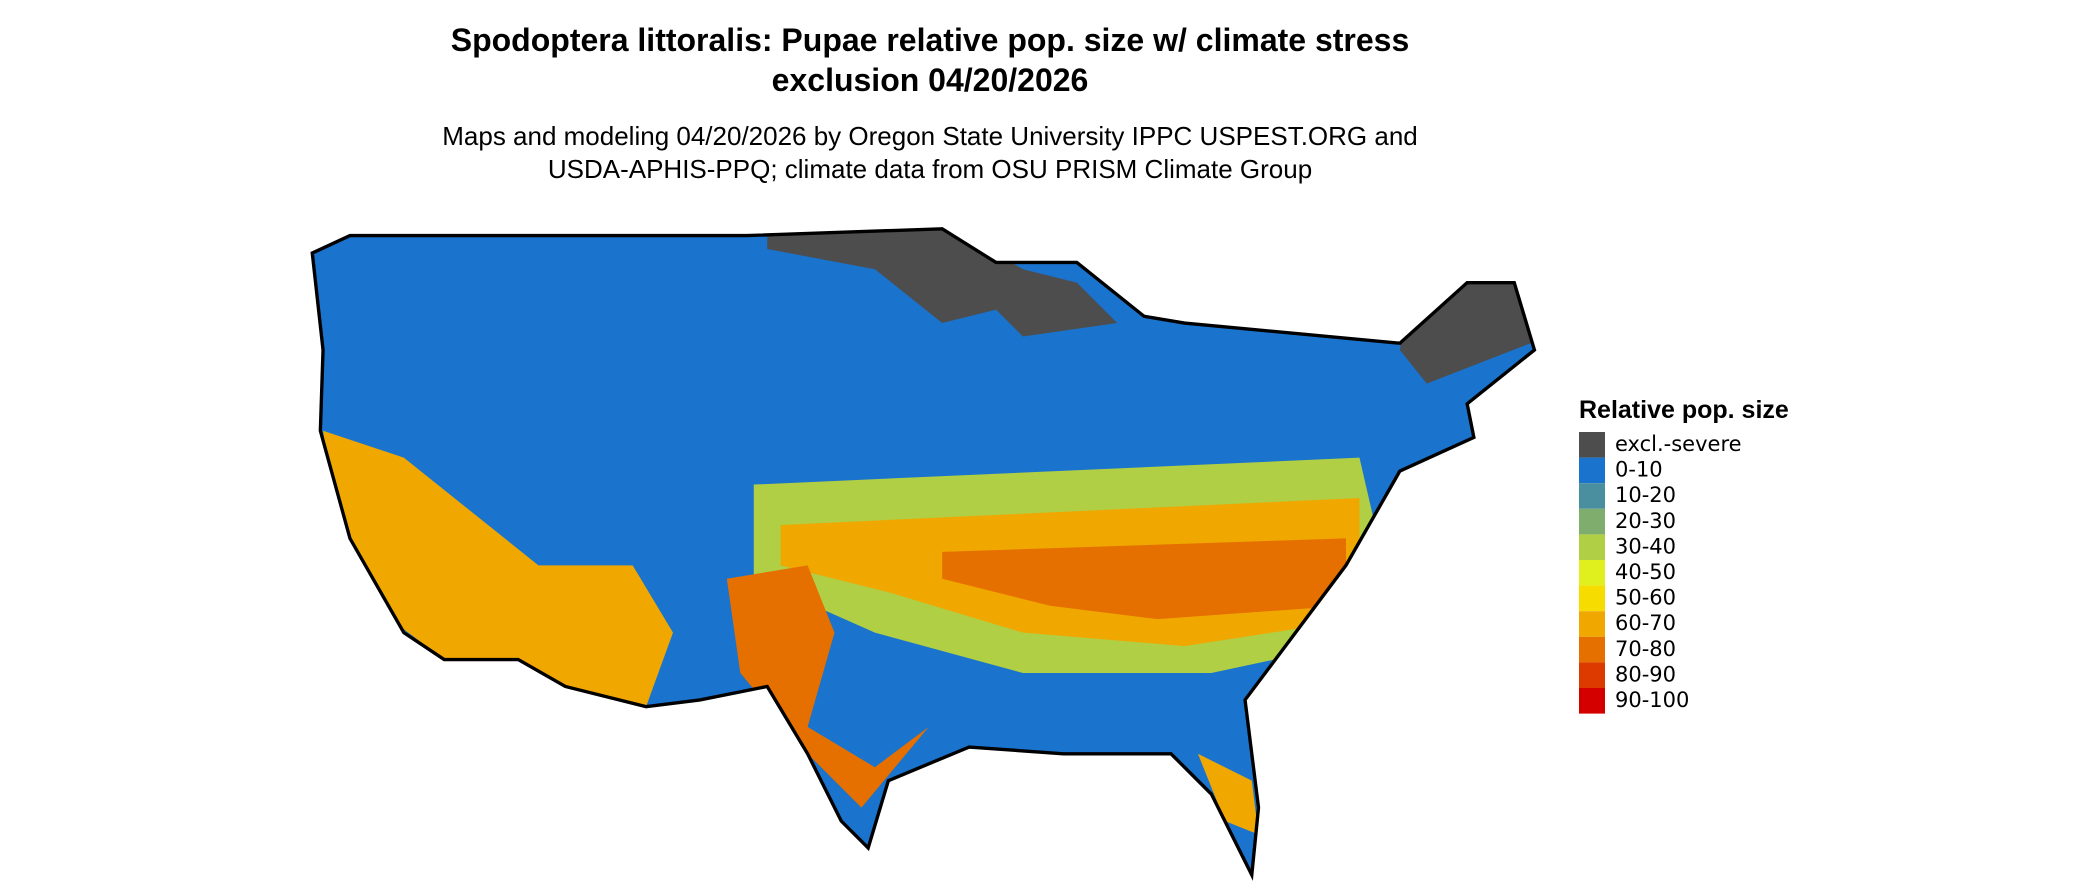 The width and height of the screenshot is (2100, 892). I want to click on legend-label: excl.-severe, so click(1678, 444).